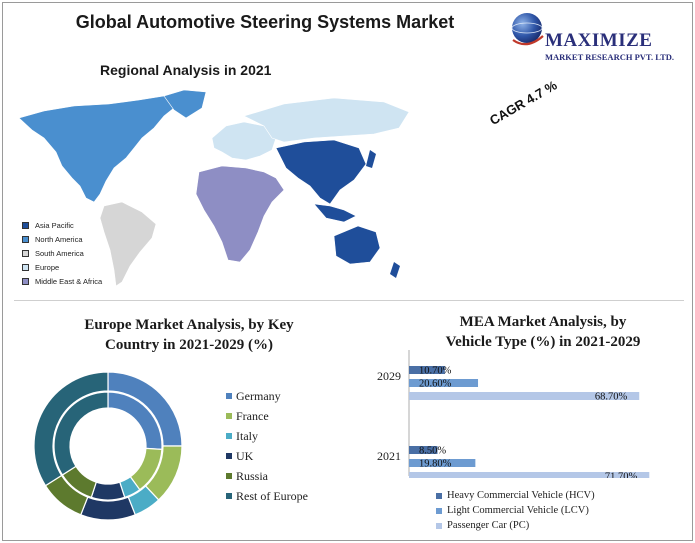 This screenshot has width=695, height=543. I want to click on legend-label: Europe, so click(47, 267).